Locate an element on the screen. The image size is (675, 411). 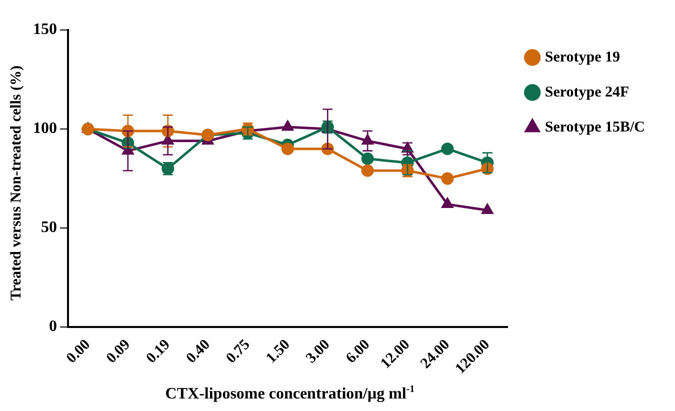
y-tick-label: 50 is located at coordinates (49, 227).